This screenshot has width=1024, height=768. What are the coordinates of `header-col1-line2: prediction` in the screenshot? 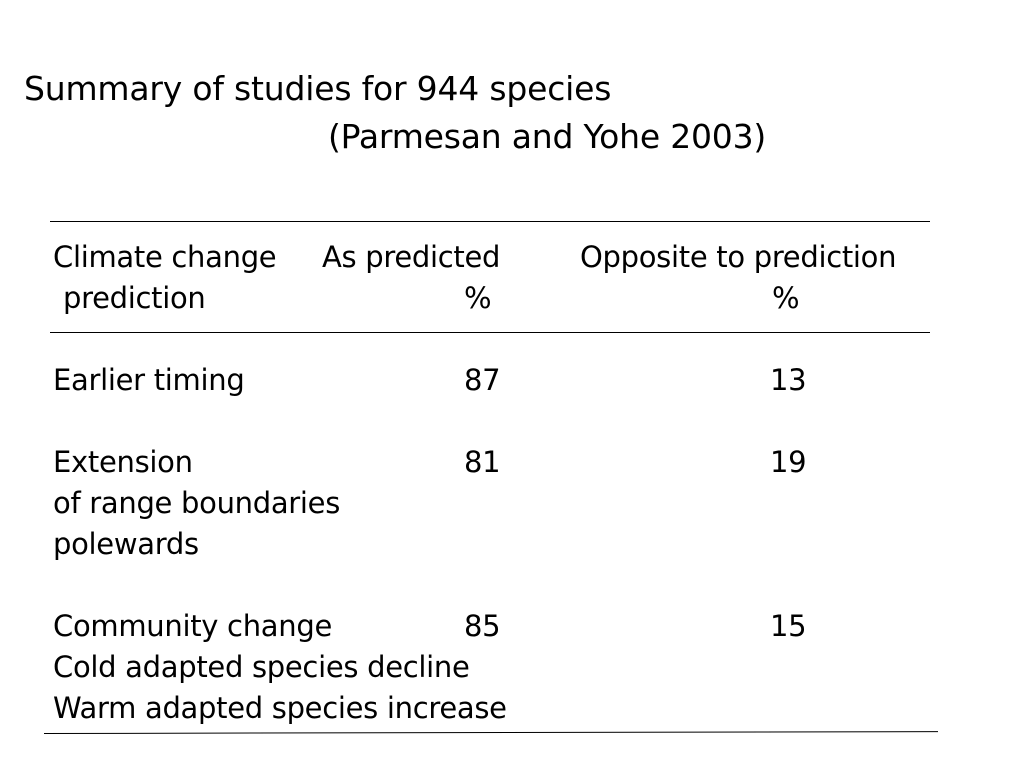 It's located at (134, 298).